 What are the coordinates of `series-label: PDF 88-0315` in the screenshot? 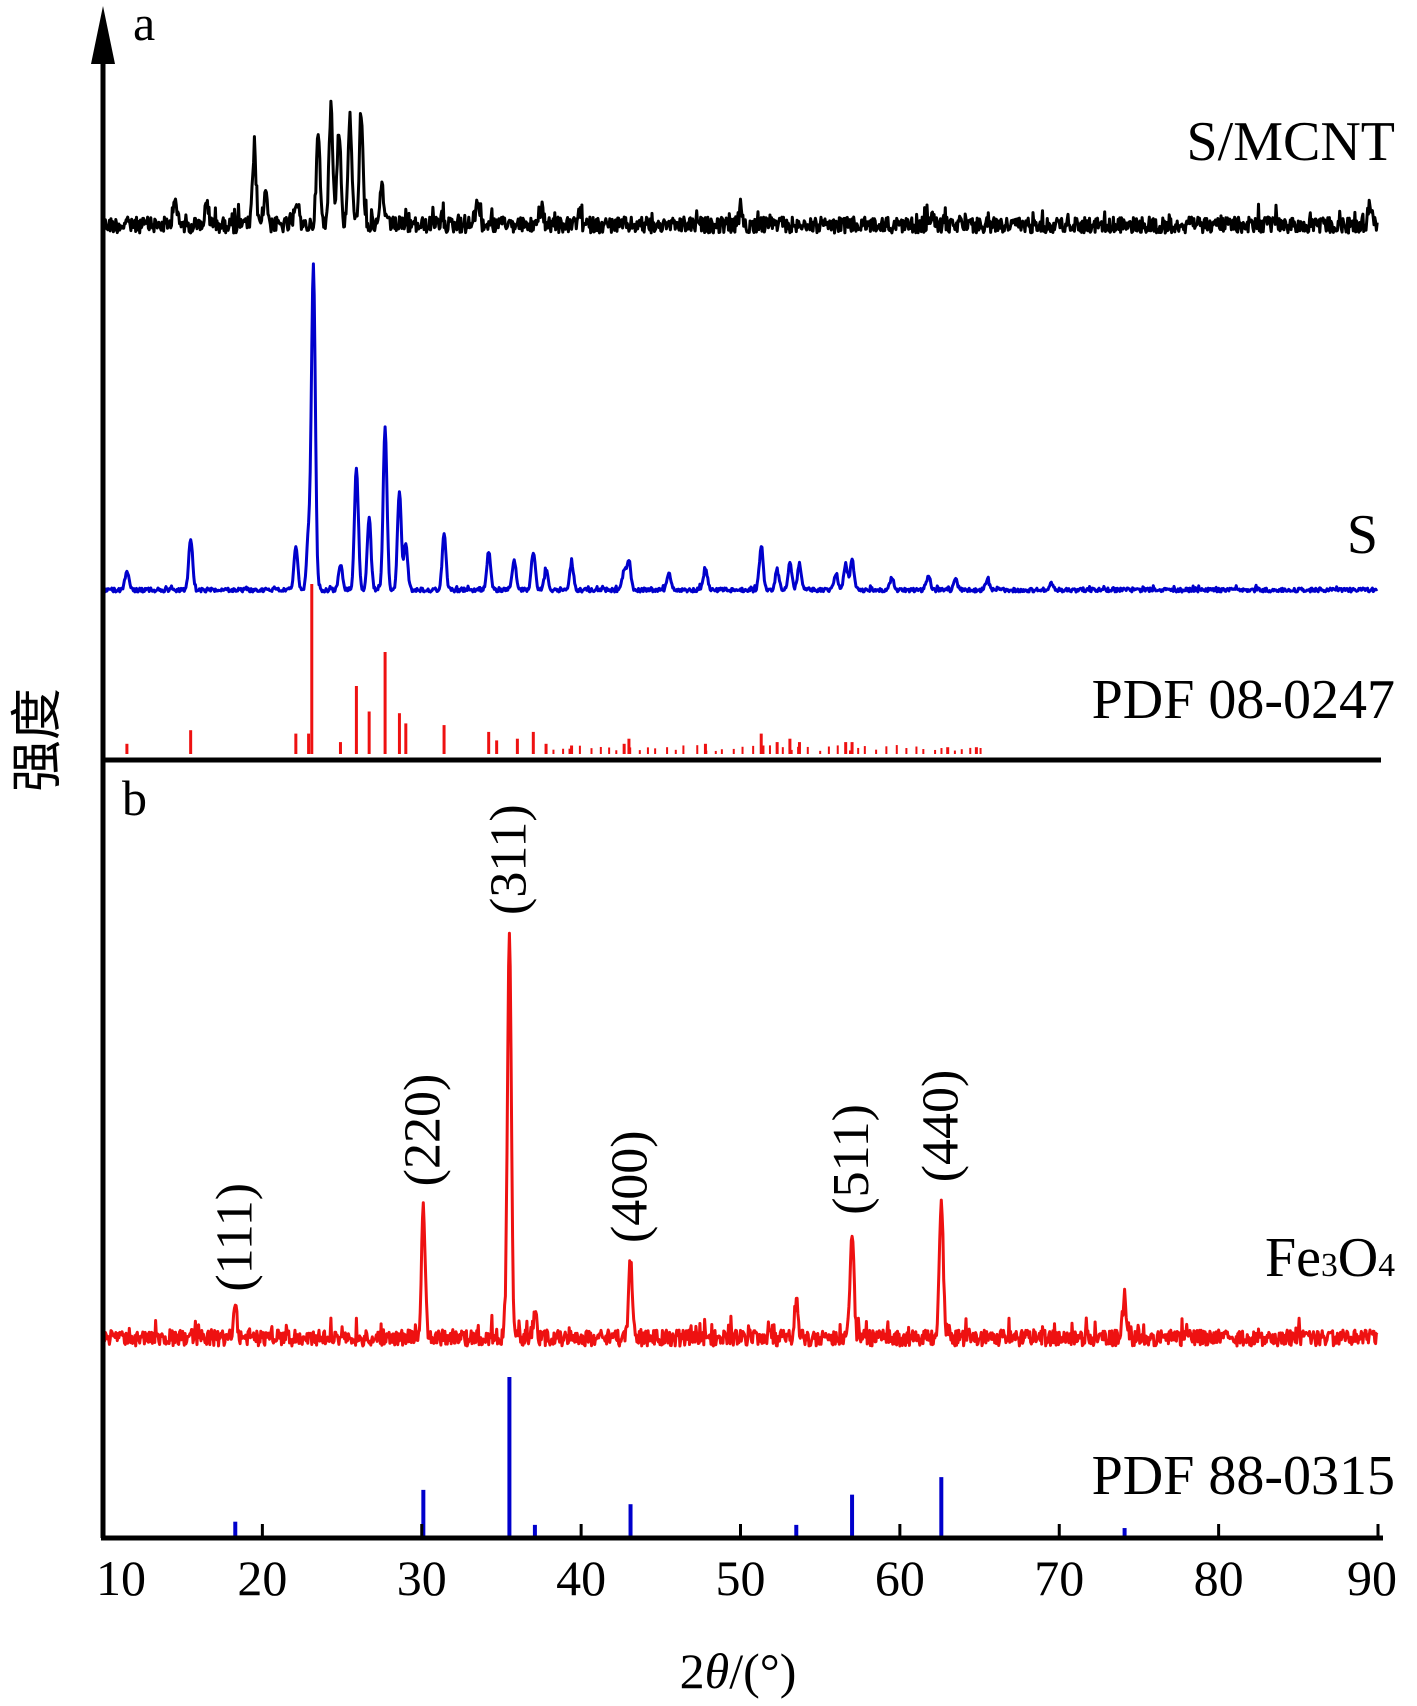 It's located at (1243, 1476).